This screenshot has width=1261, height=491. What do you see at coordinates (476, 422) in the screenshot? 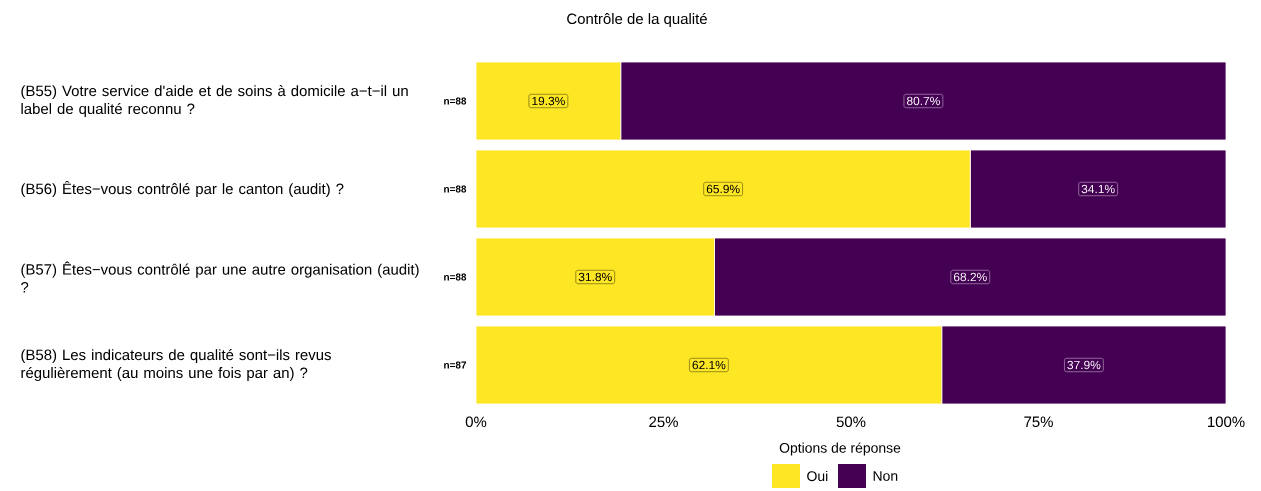
I see `x-tick-label: 0%` at bounding box center [476, 422].